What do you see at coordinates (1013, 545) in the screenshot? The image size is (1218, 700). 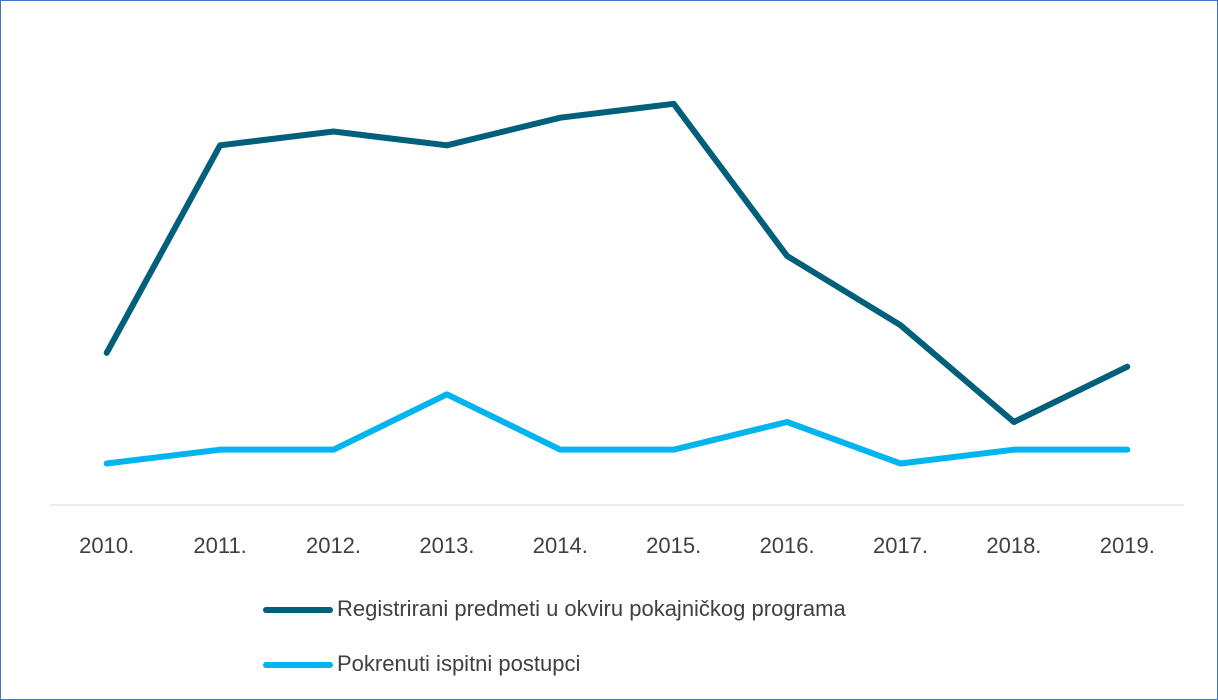 I see `x-tick-label: 2018.` at bounding box center [1013, 545].